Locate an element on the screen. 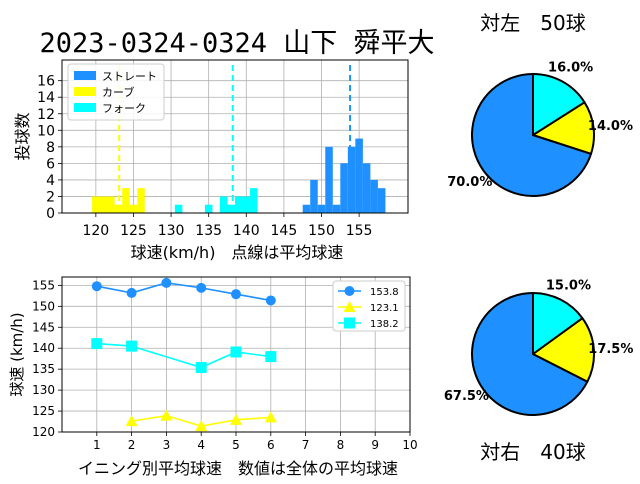 Image resolution: width=640 pixels, height=484 pixels. line-x-tick-label: 3 is located at coordinates (167, 445).